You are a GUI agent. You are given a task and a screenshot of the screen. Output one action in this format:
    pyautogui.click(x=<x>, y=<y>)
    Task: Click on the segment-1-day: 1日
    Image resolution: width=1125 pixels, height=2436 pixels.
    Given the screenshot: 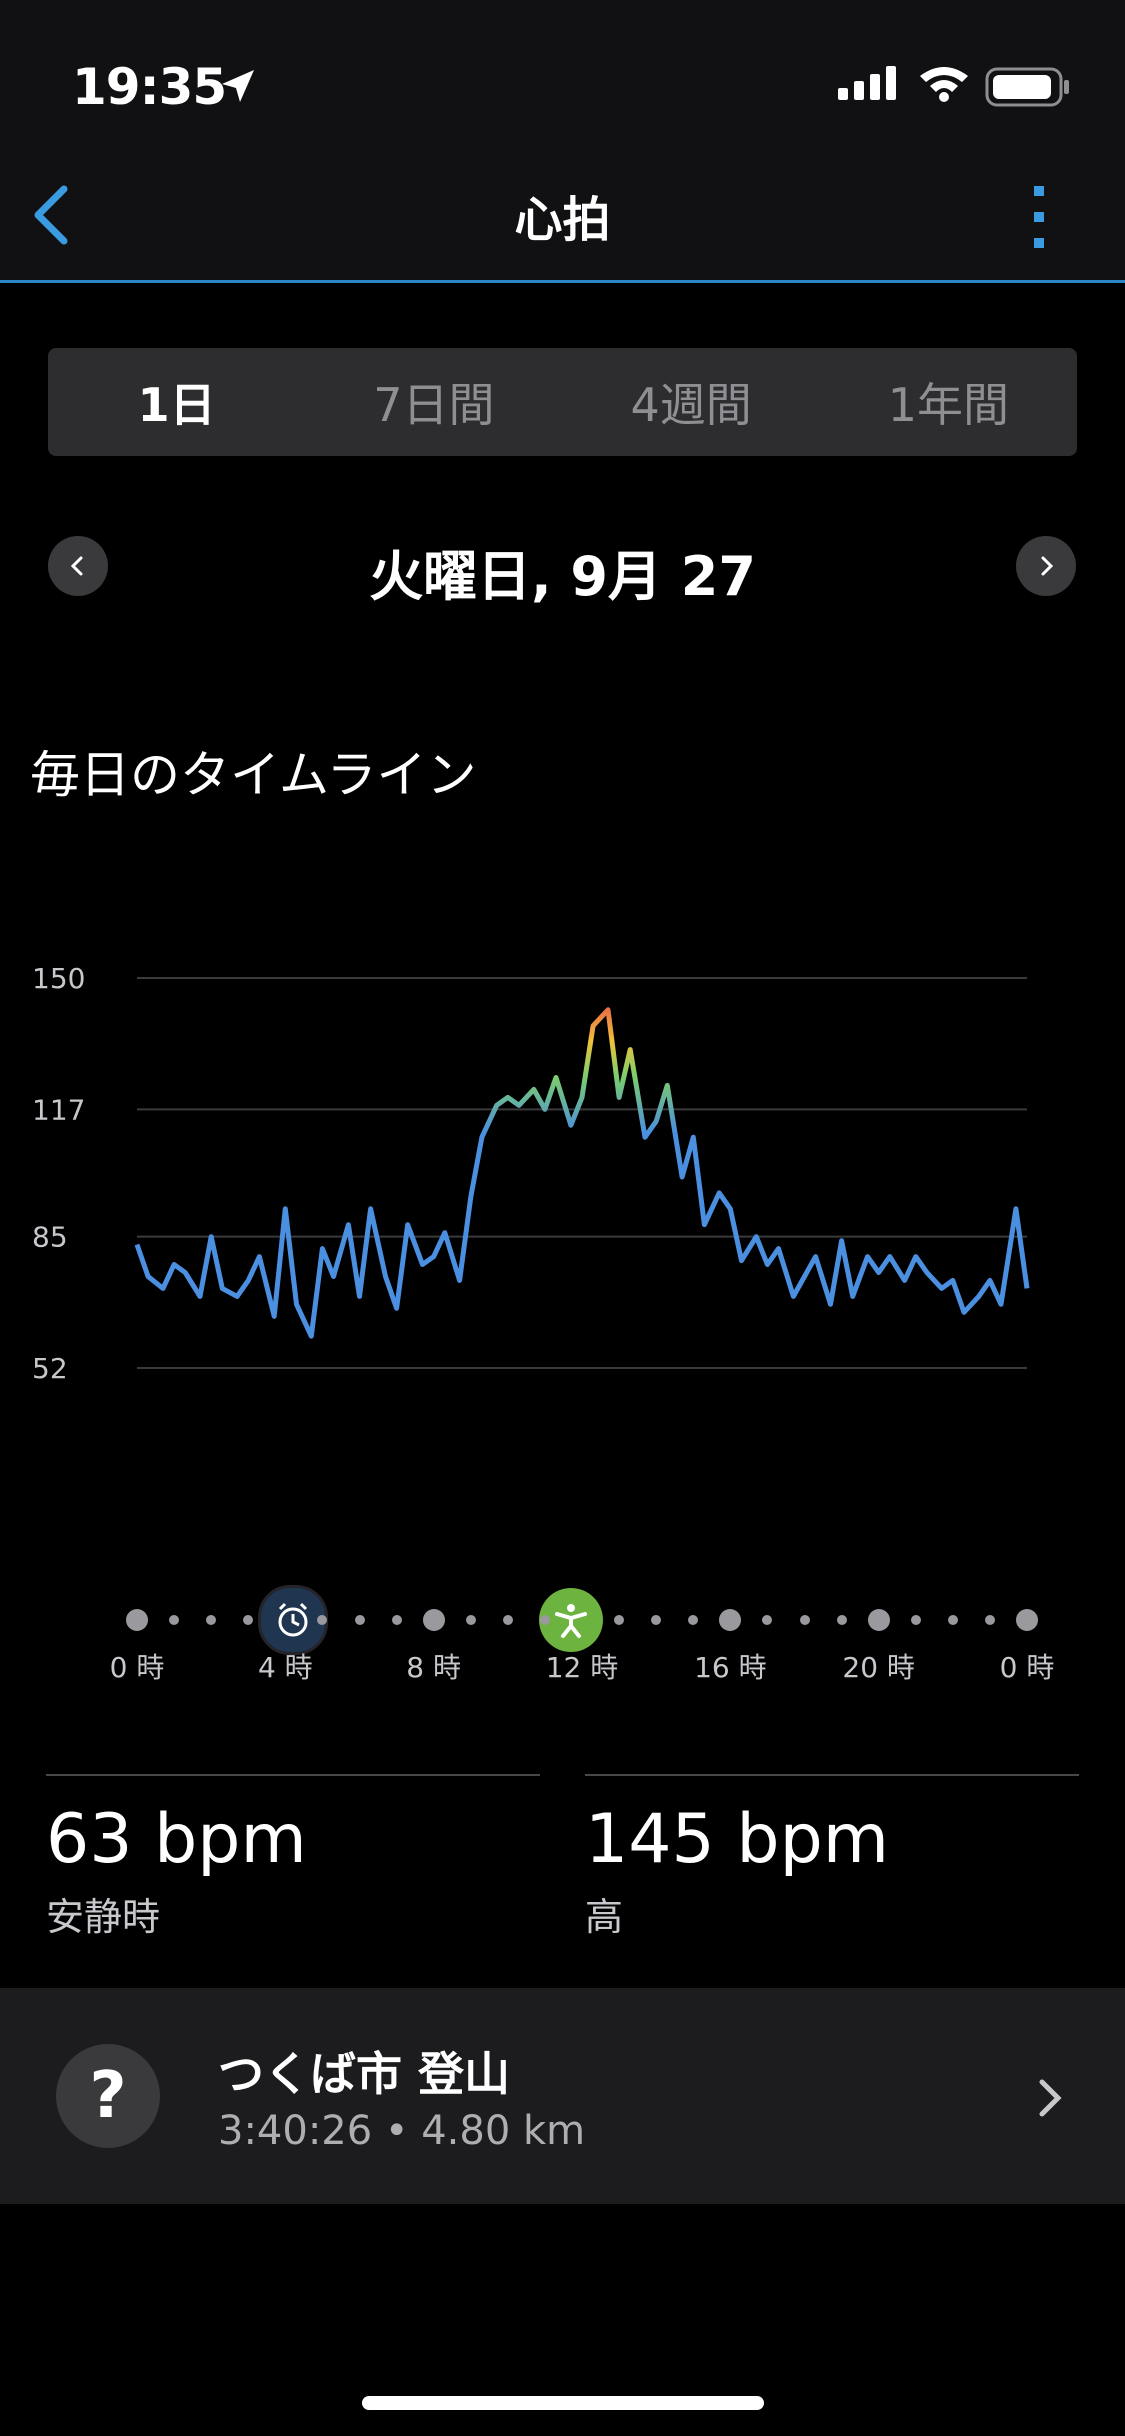 What is the action you would take?
    pyautogui.click(x=176, y=405)
    